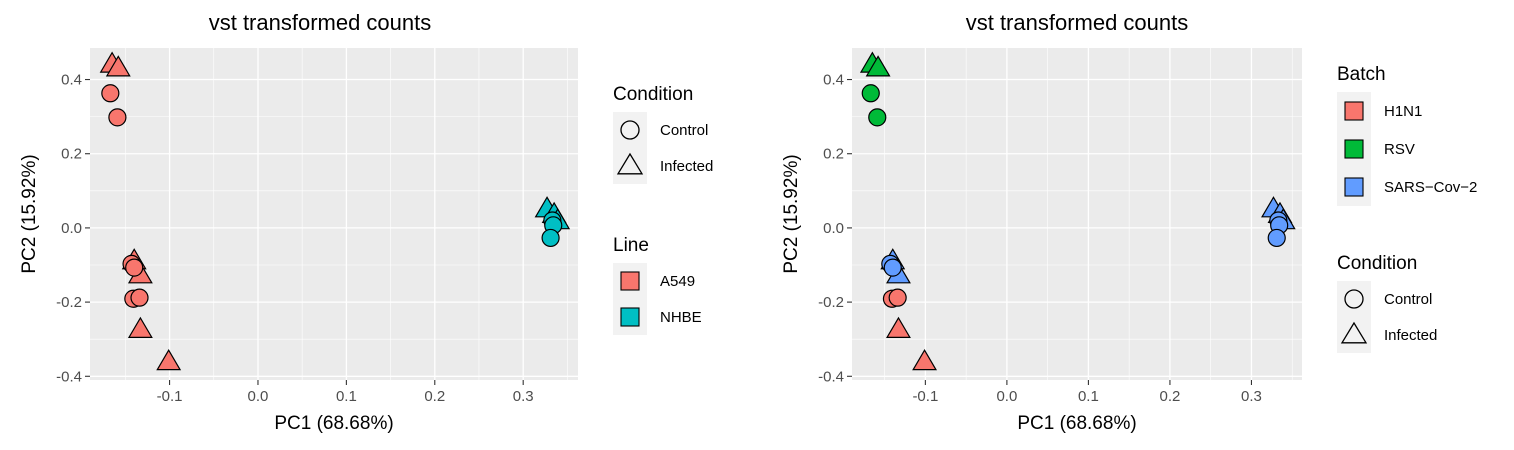  Describe the element at coordinates (677, 281) in the screenshot. I see `legend-item-label: A549` at that location.